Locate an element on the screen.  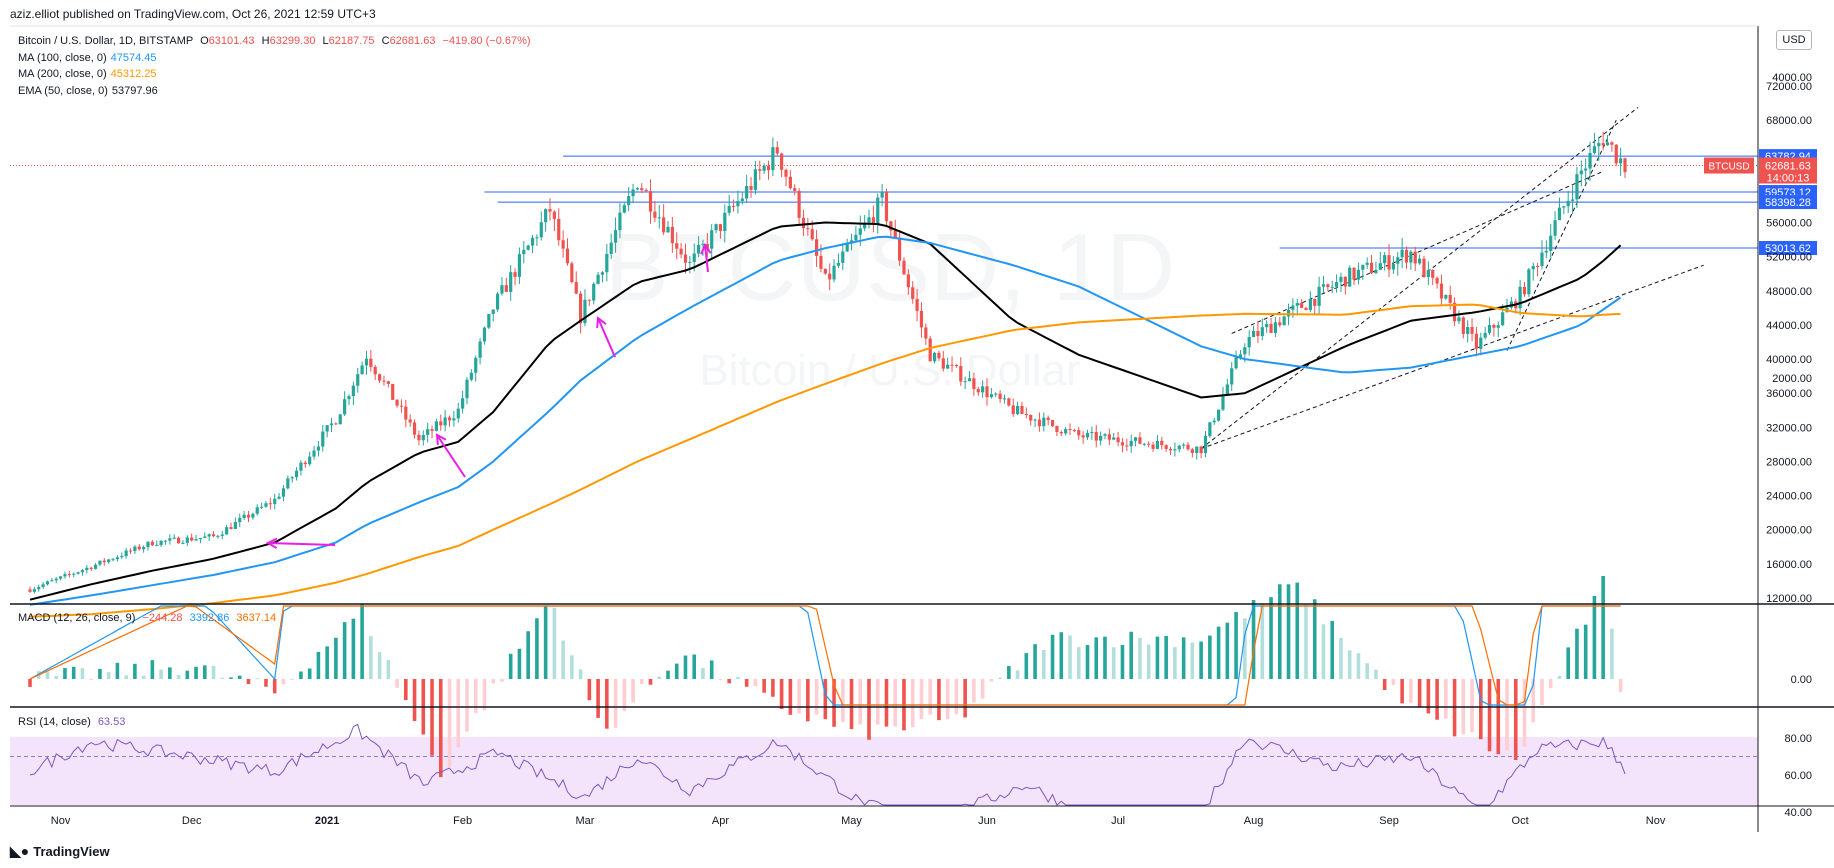
annotation-arrow-line is located at coordinates (451, 456).